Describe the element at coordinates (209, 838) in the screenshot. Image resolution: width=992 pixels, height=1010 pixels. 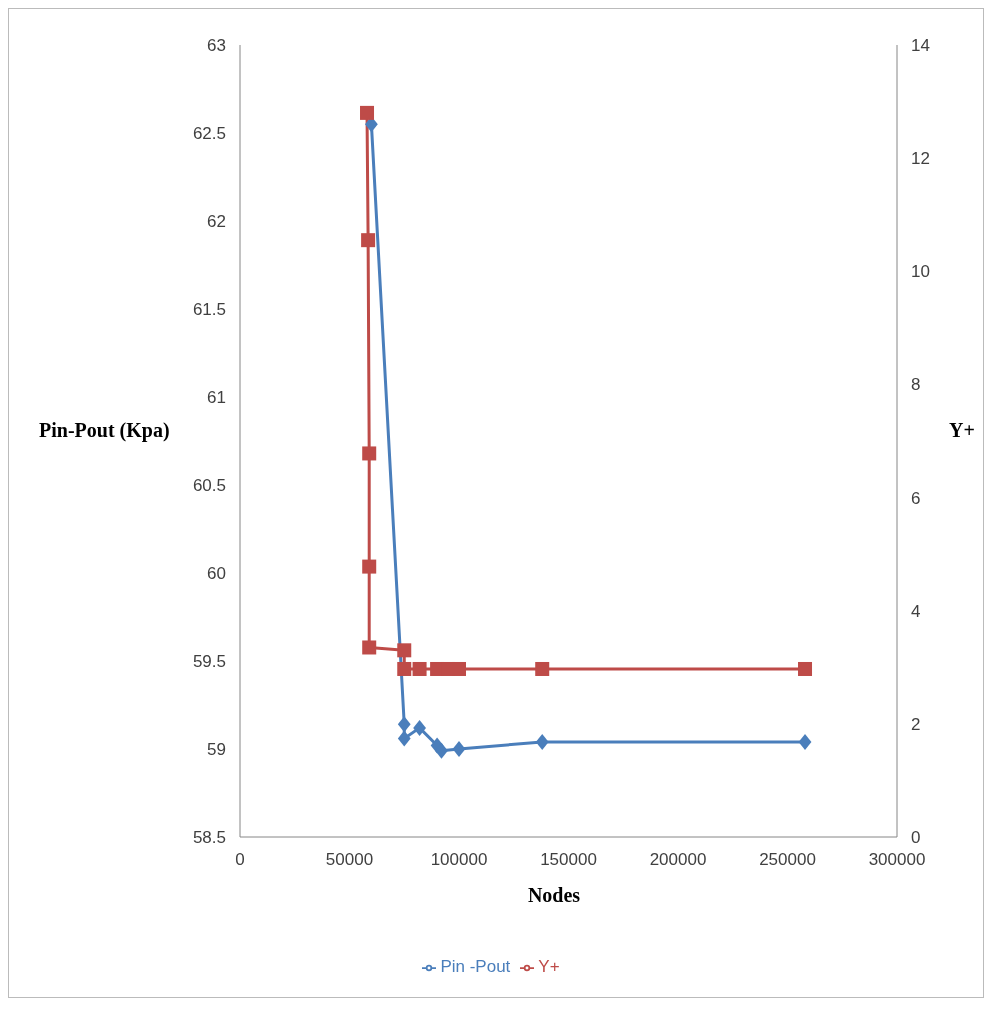
I see `y-tick-label: 58.5` at that location.